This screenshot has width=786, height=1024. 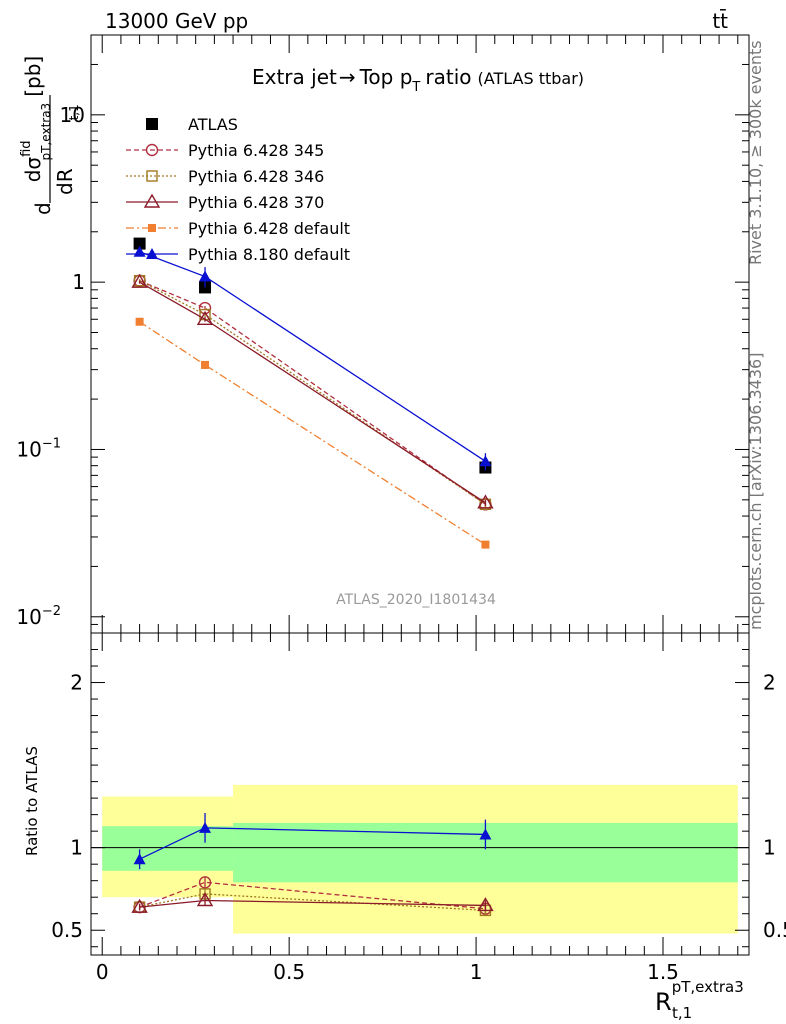 What do you see at coordinates (294, 77) in the screenshot?
I see `title-main: Extra jet` at bounding box center [294, 77].